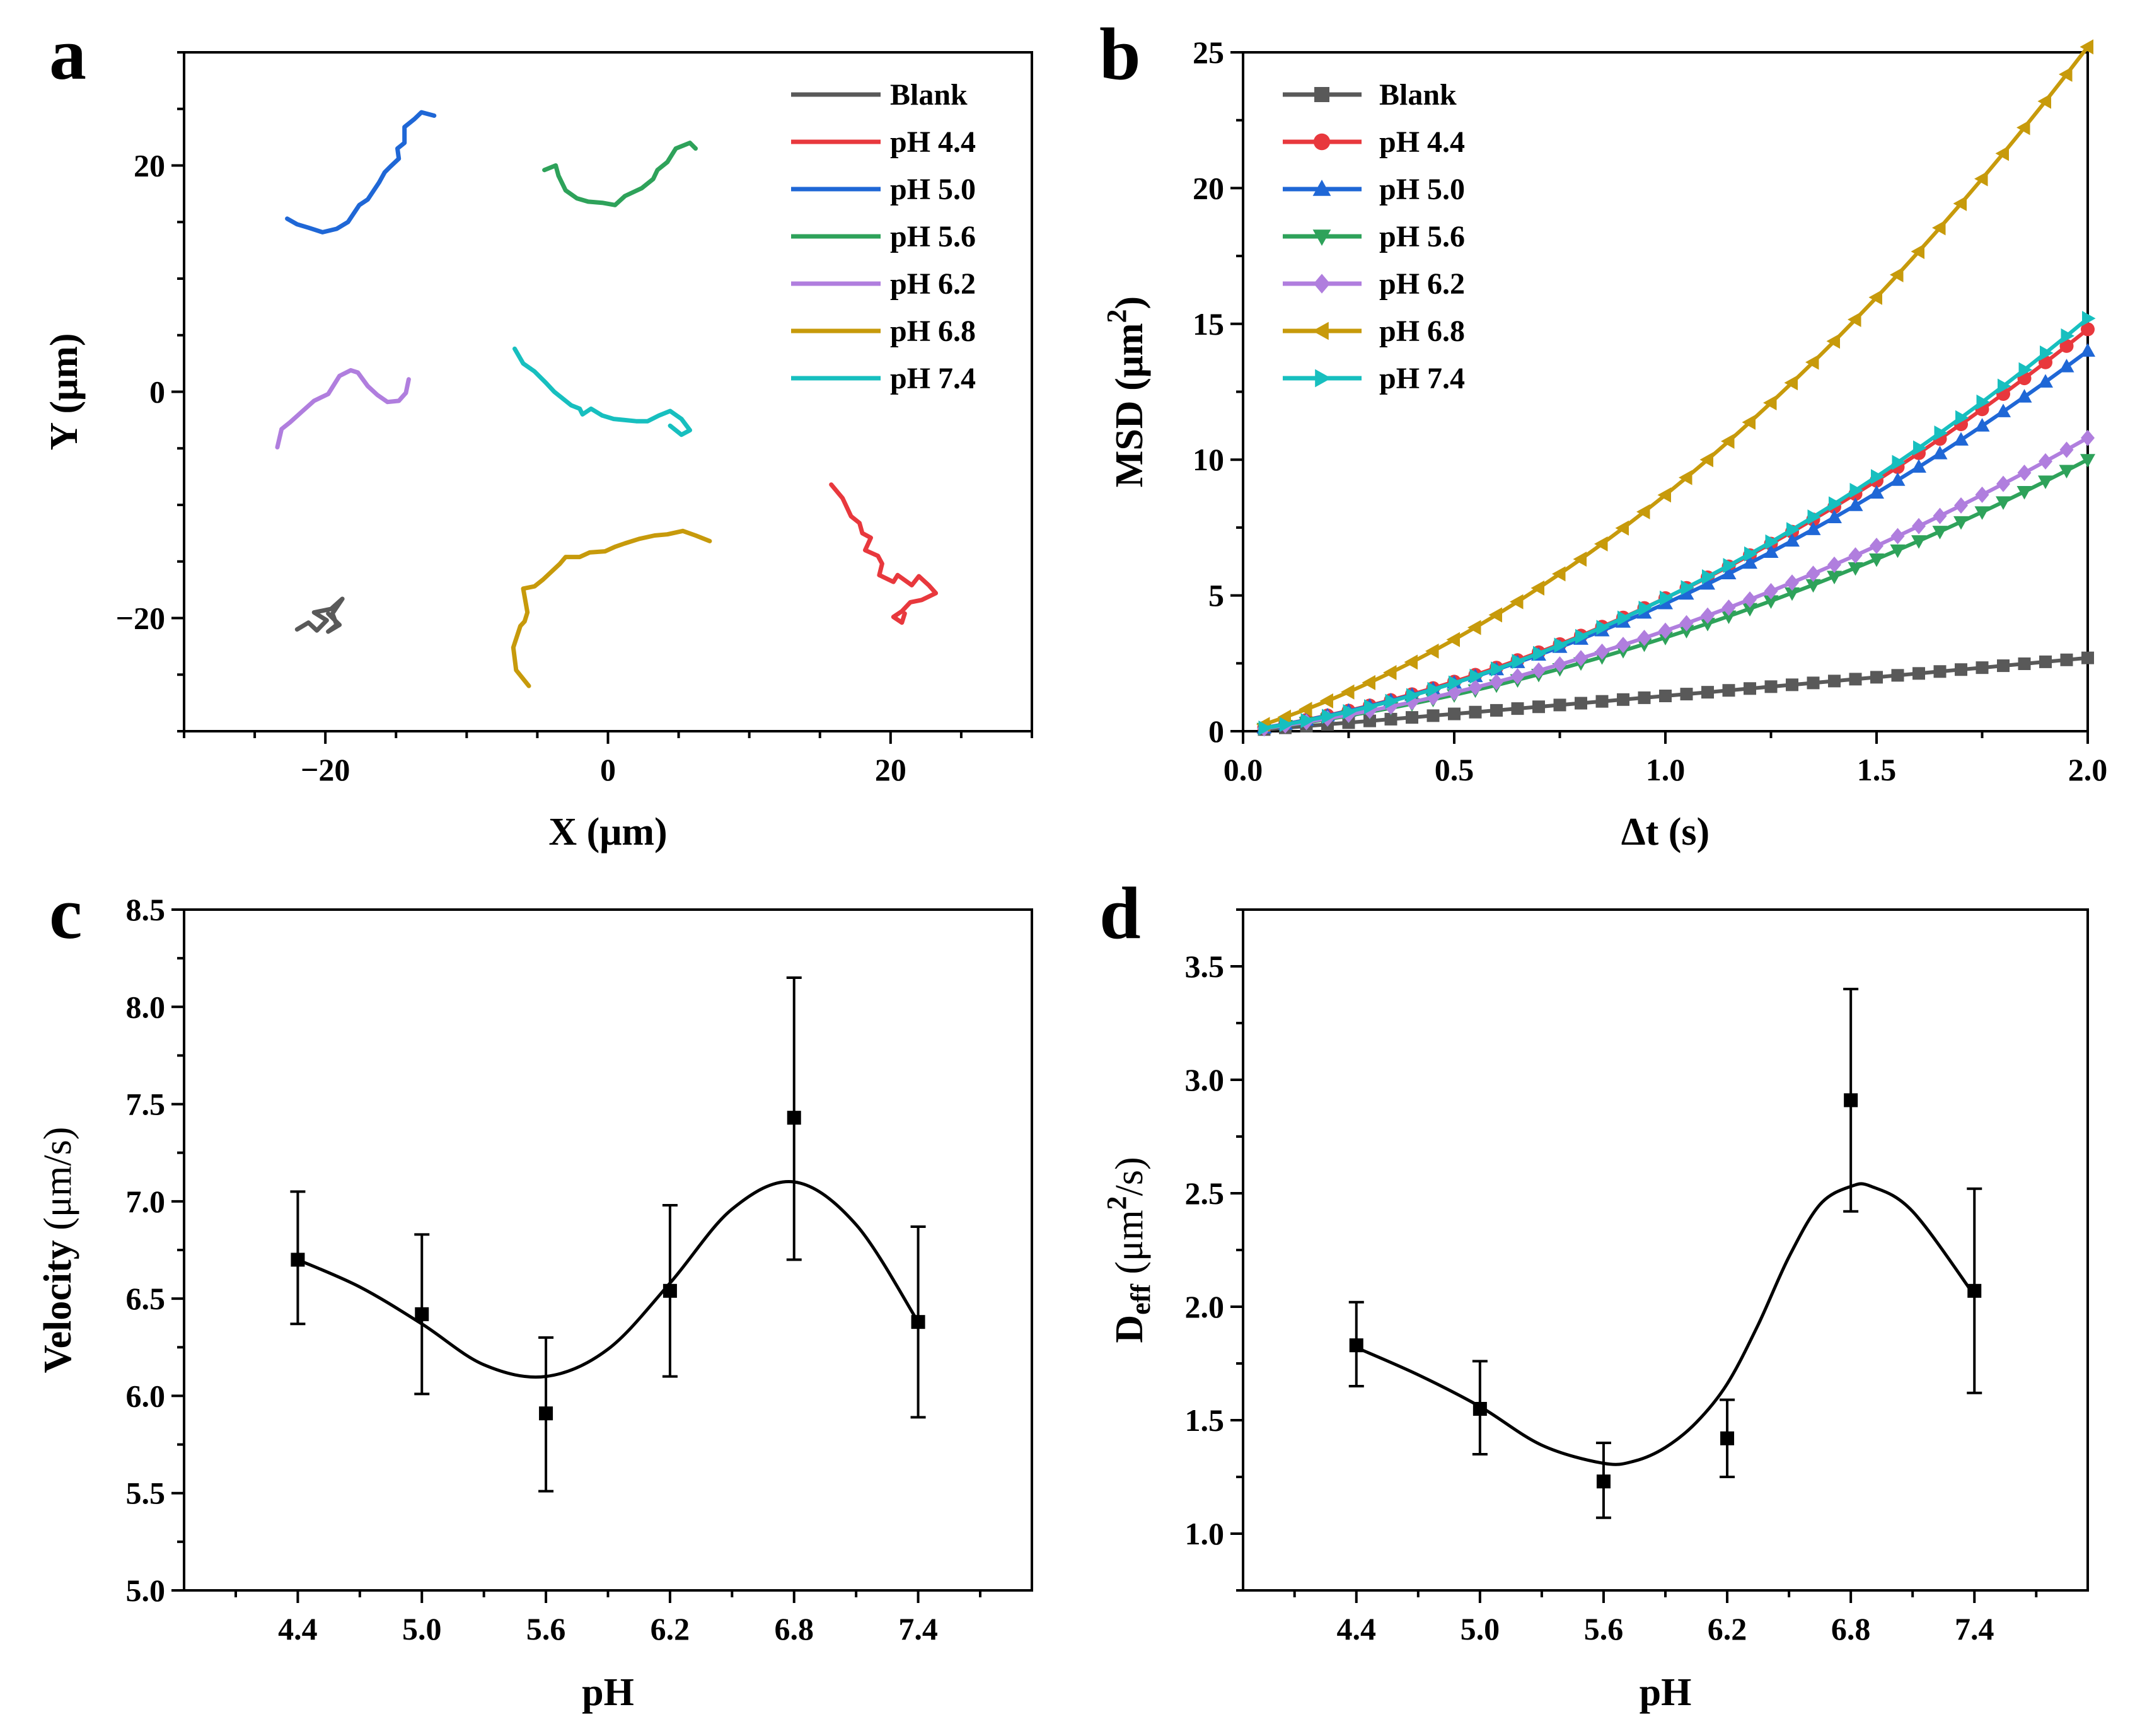 The image size is (2135, 1736). I want to click on y-axis-title-d-main: D, so click(1129, 1329).